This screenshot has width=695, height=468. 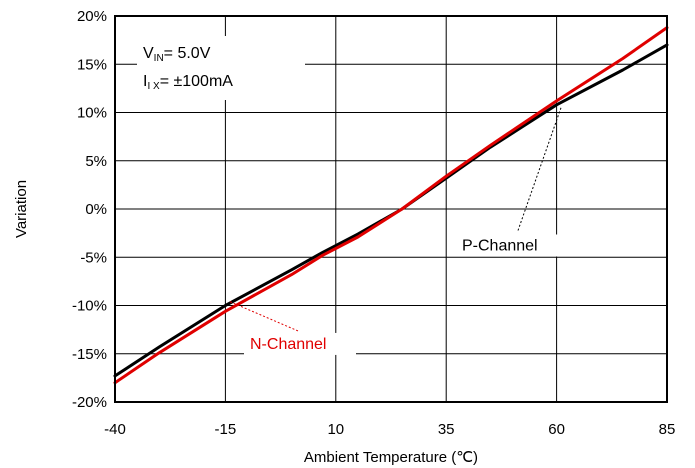 What do you see at coordinates (92, 16) in the screenshot?
I see `y-tick-label: 20%` at bounding box center [92, 16].